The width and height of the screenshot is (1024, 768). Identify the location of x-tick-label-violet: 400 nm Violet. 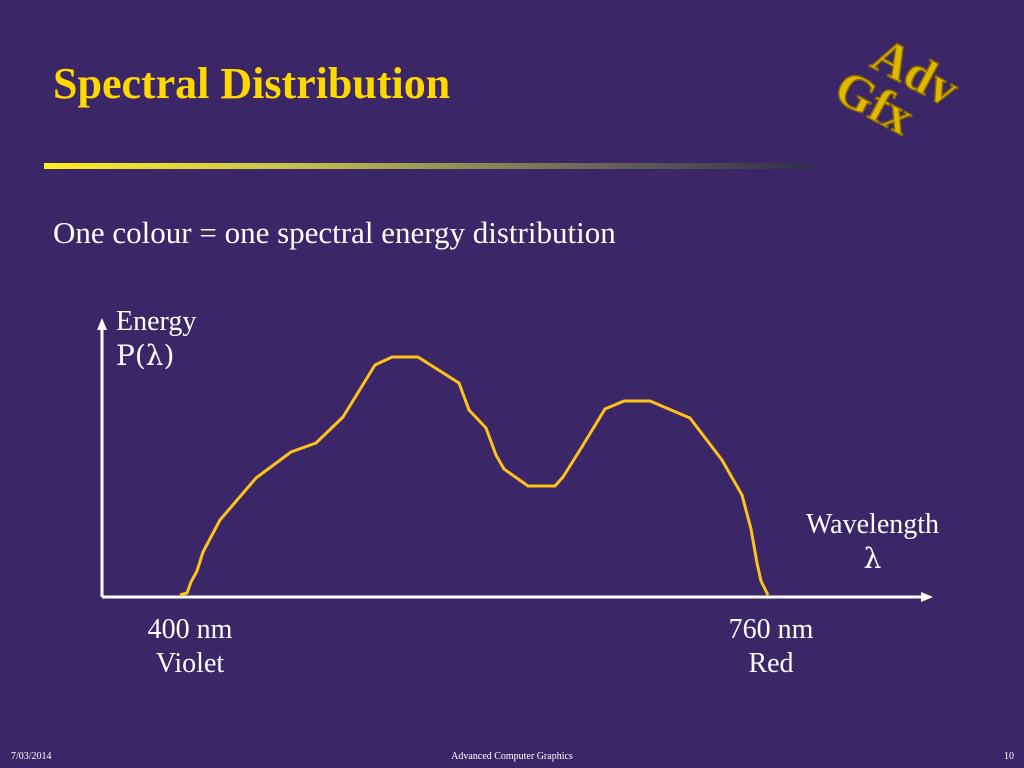
(190, 647).